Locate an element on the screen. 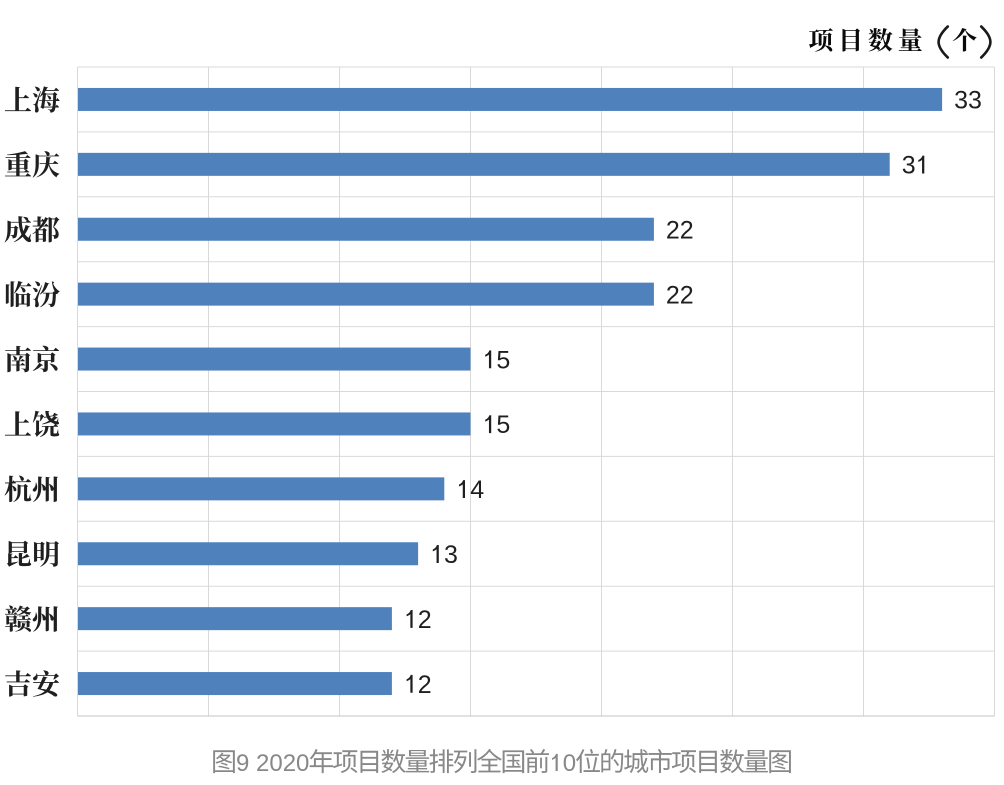 The height and width of the screenshot is (785, 1004). svg-text: 9 is located at coordinates (242, 763).